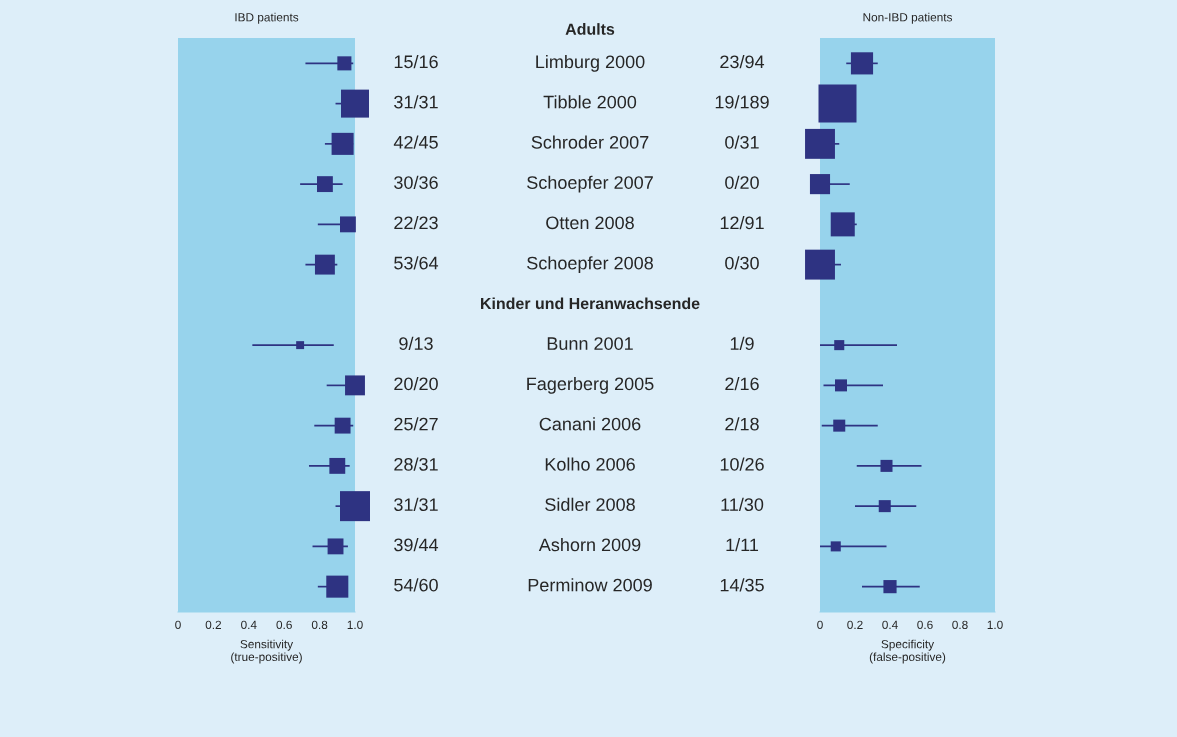 The width and height of the screenshot is (1177, 737). What do you see at coordinates (590, 223) in the screenshot?
I see `category-label: Otten 2008` at bounding box center [590, 223].